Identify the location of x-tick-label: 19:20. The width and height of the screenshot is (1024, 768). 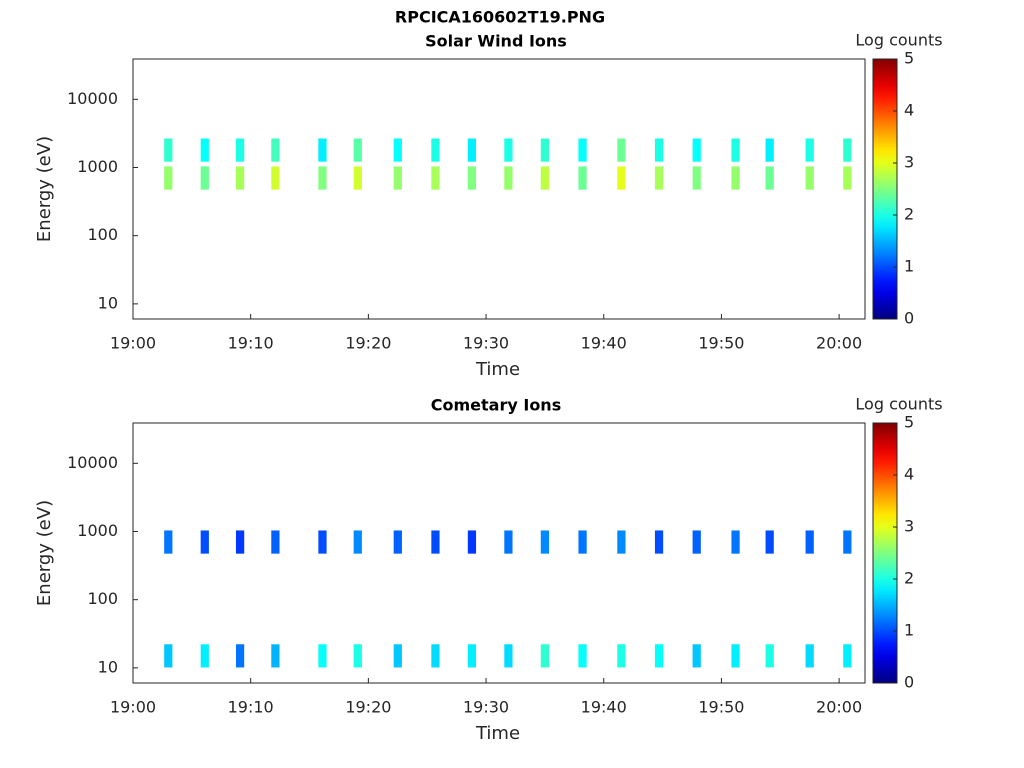
(368, 707).